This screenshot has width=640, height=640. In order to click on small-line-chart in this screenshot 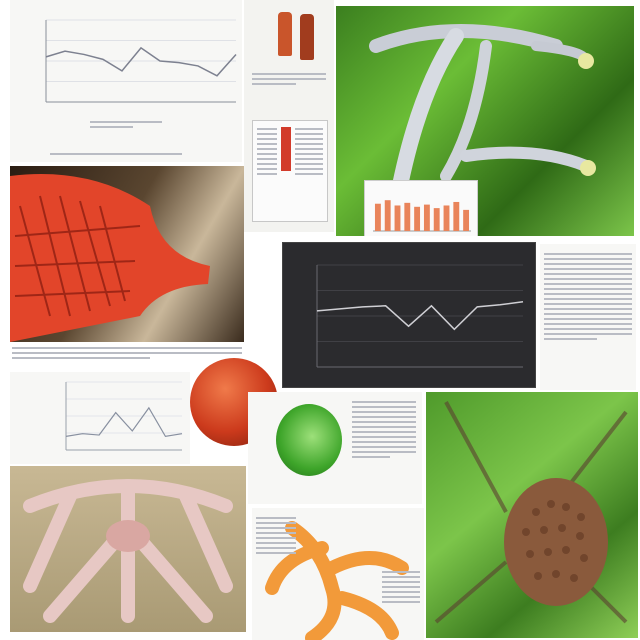, I will do `click(124, 416)`.